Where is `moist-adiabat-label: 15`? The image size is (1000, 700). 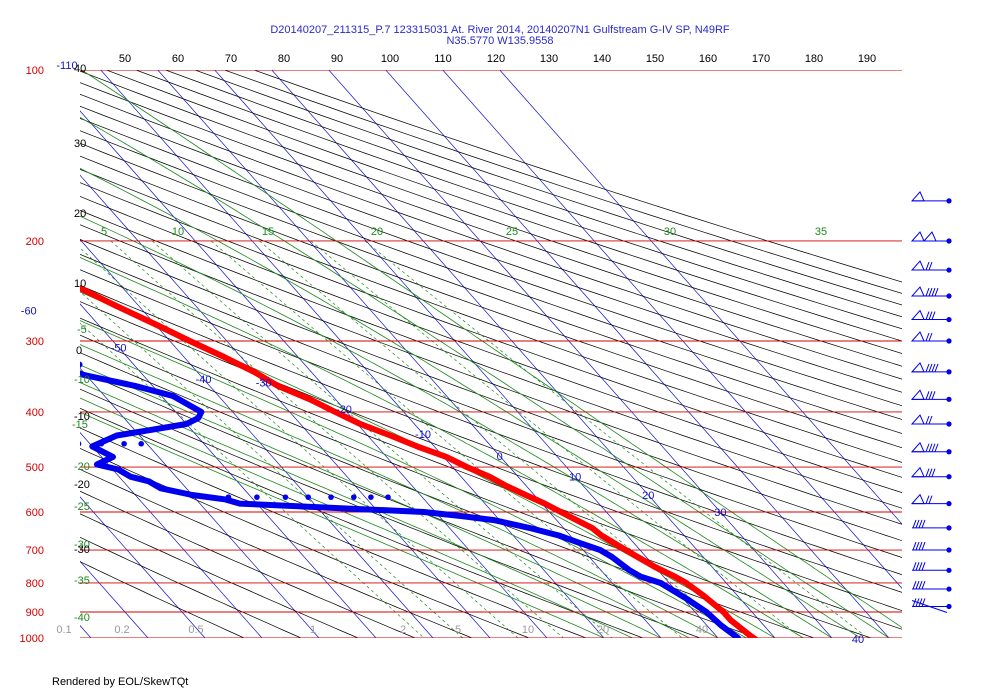
moist-adiabat-label: 15 is located at coordinates (268, 232).